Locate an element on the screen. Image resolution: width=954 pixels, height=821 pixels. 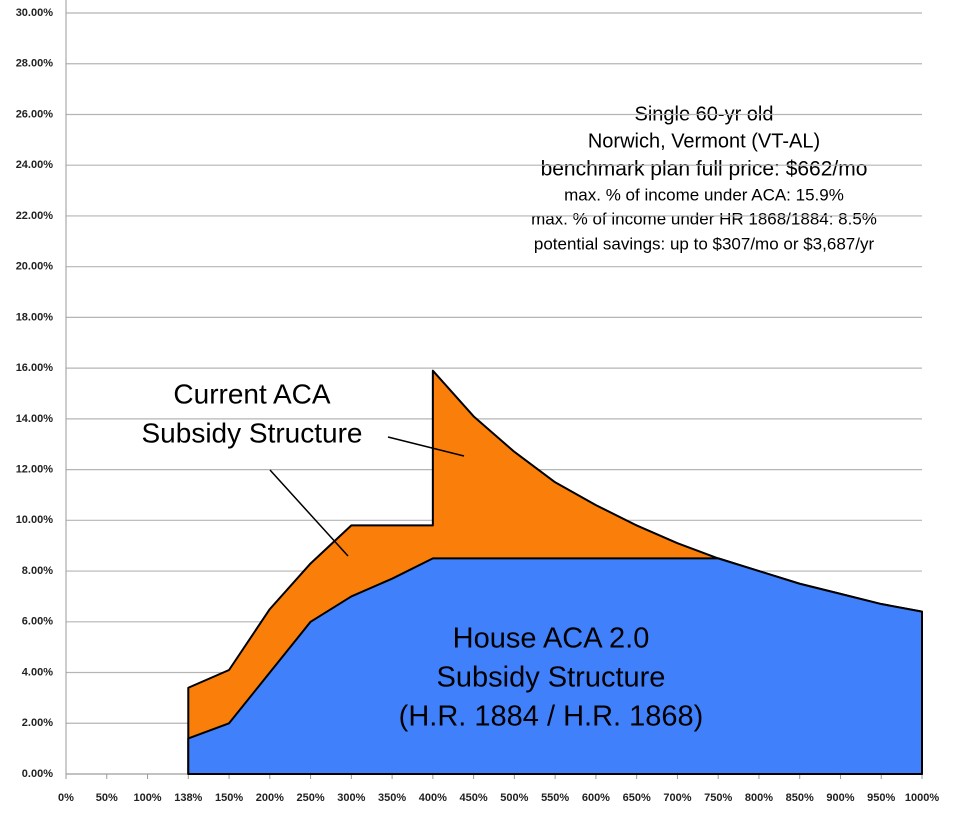
annotation-current: Current ACA is located at coordinates (251, 393).